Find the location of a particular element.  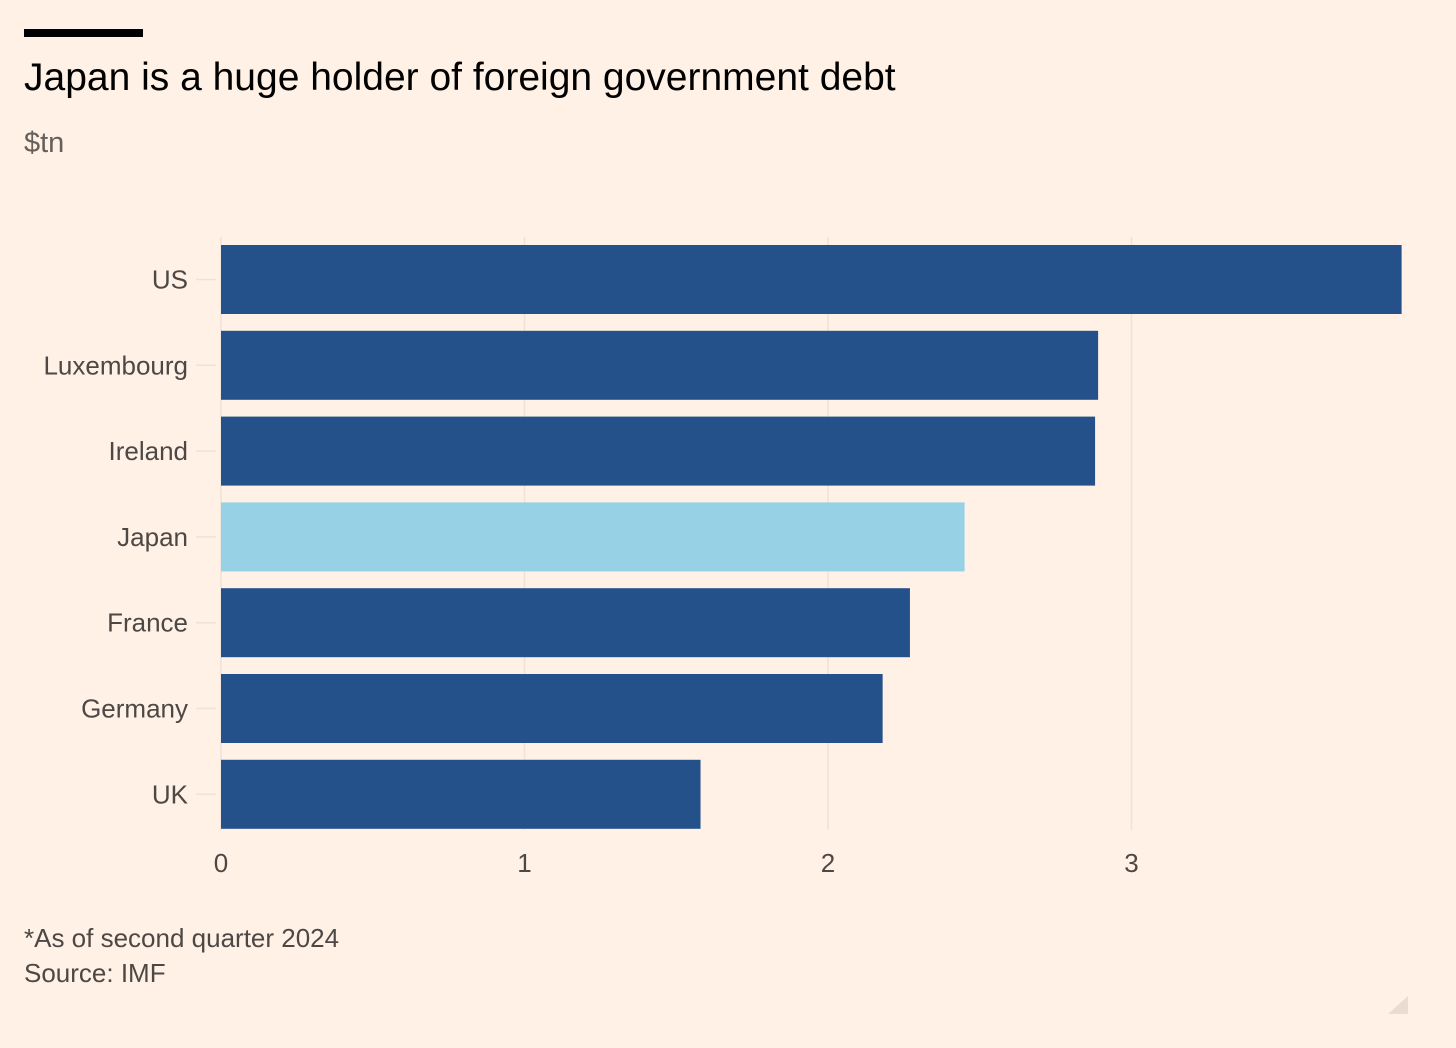

chart-subtitle: $tn is located at coordinates (44, 143).